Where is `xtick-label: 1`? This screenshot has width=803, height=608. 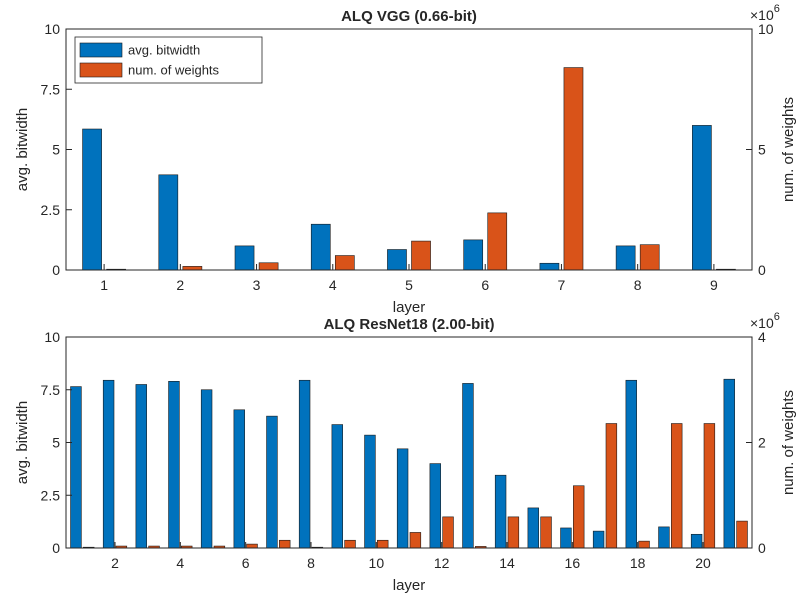
xtick-label: 1 is located at coordinates (104, 285).